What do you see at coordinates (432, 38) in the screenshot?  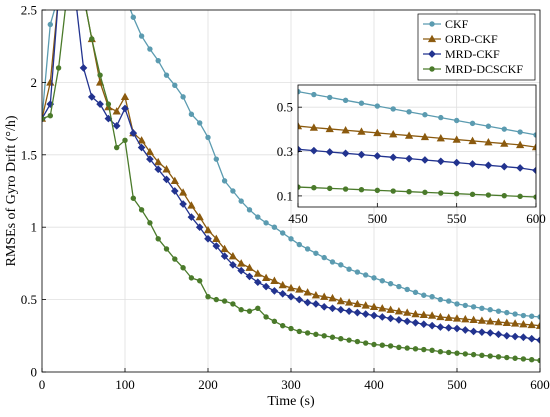 I see `legend-marker` at bounding box center [432, 38].